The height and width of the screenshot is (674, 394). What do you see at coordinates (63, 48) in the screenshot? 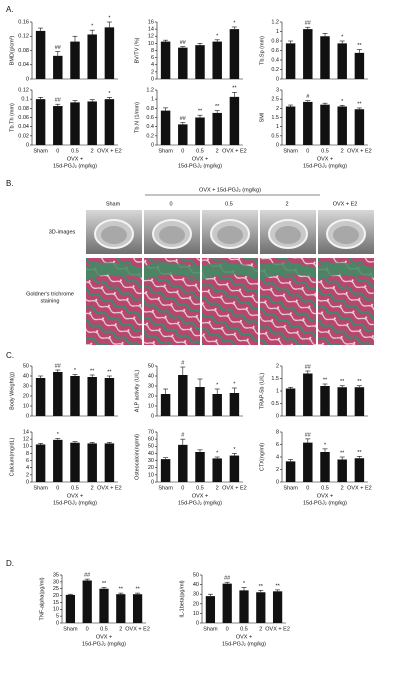
I see `bar-chart: 0 0.04 0.08 0.12 0.16 BMD(g/cm³) ## * *` at bounding box center [63, 48].